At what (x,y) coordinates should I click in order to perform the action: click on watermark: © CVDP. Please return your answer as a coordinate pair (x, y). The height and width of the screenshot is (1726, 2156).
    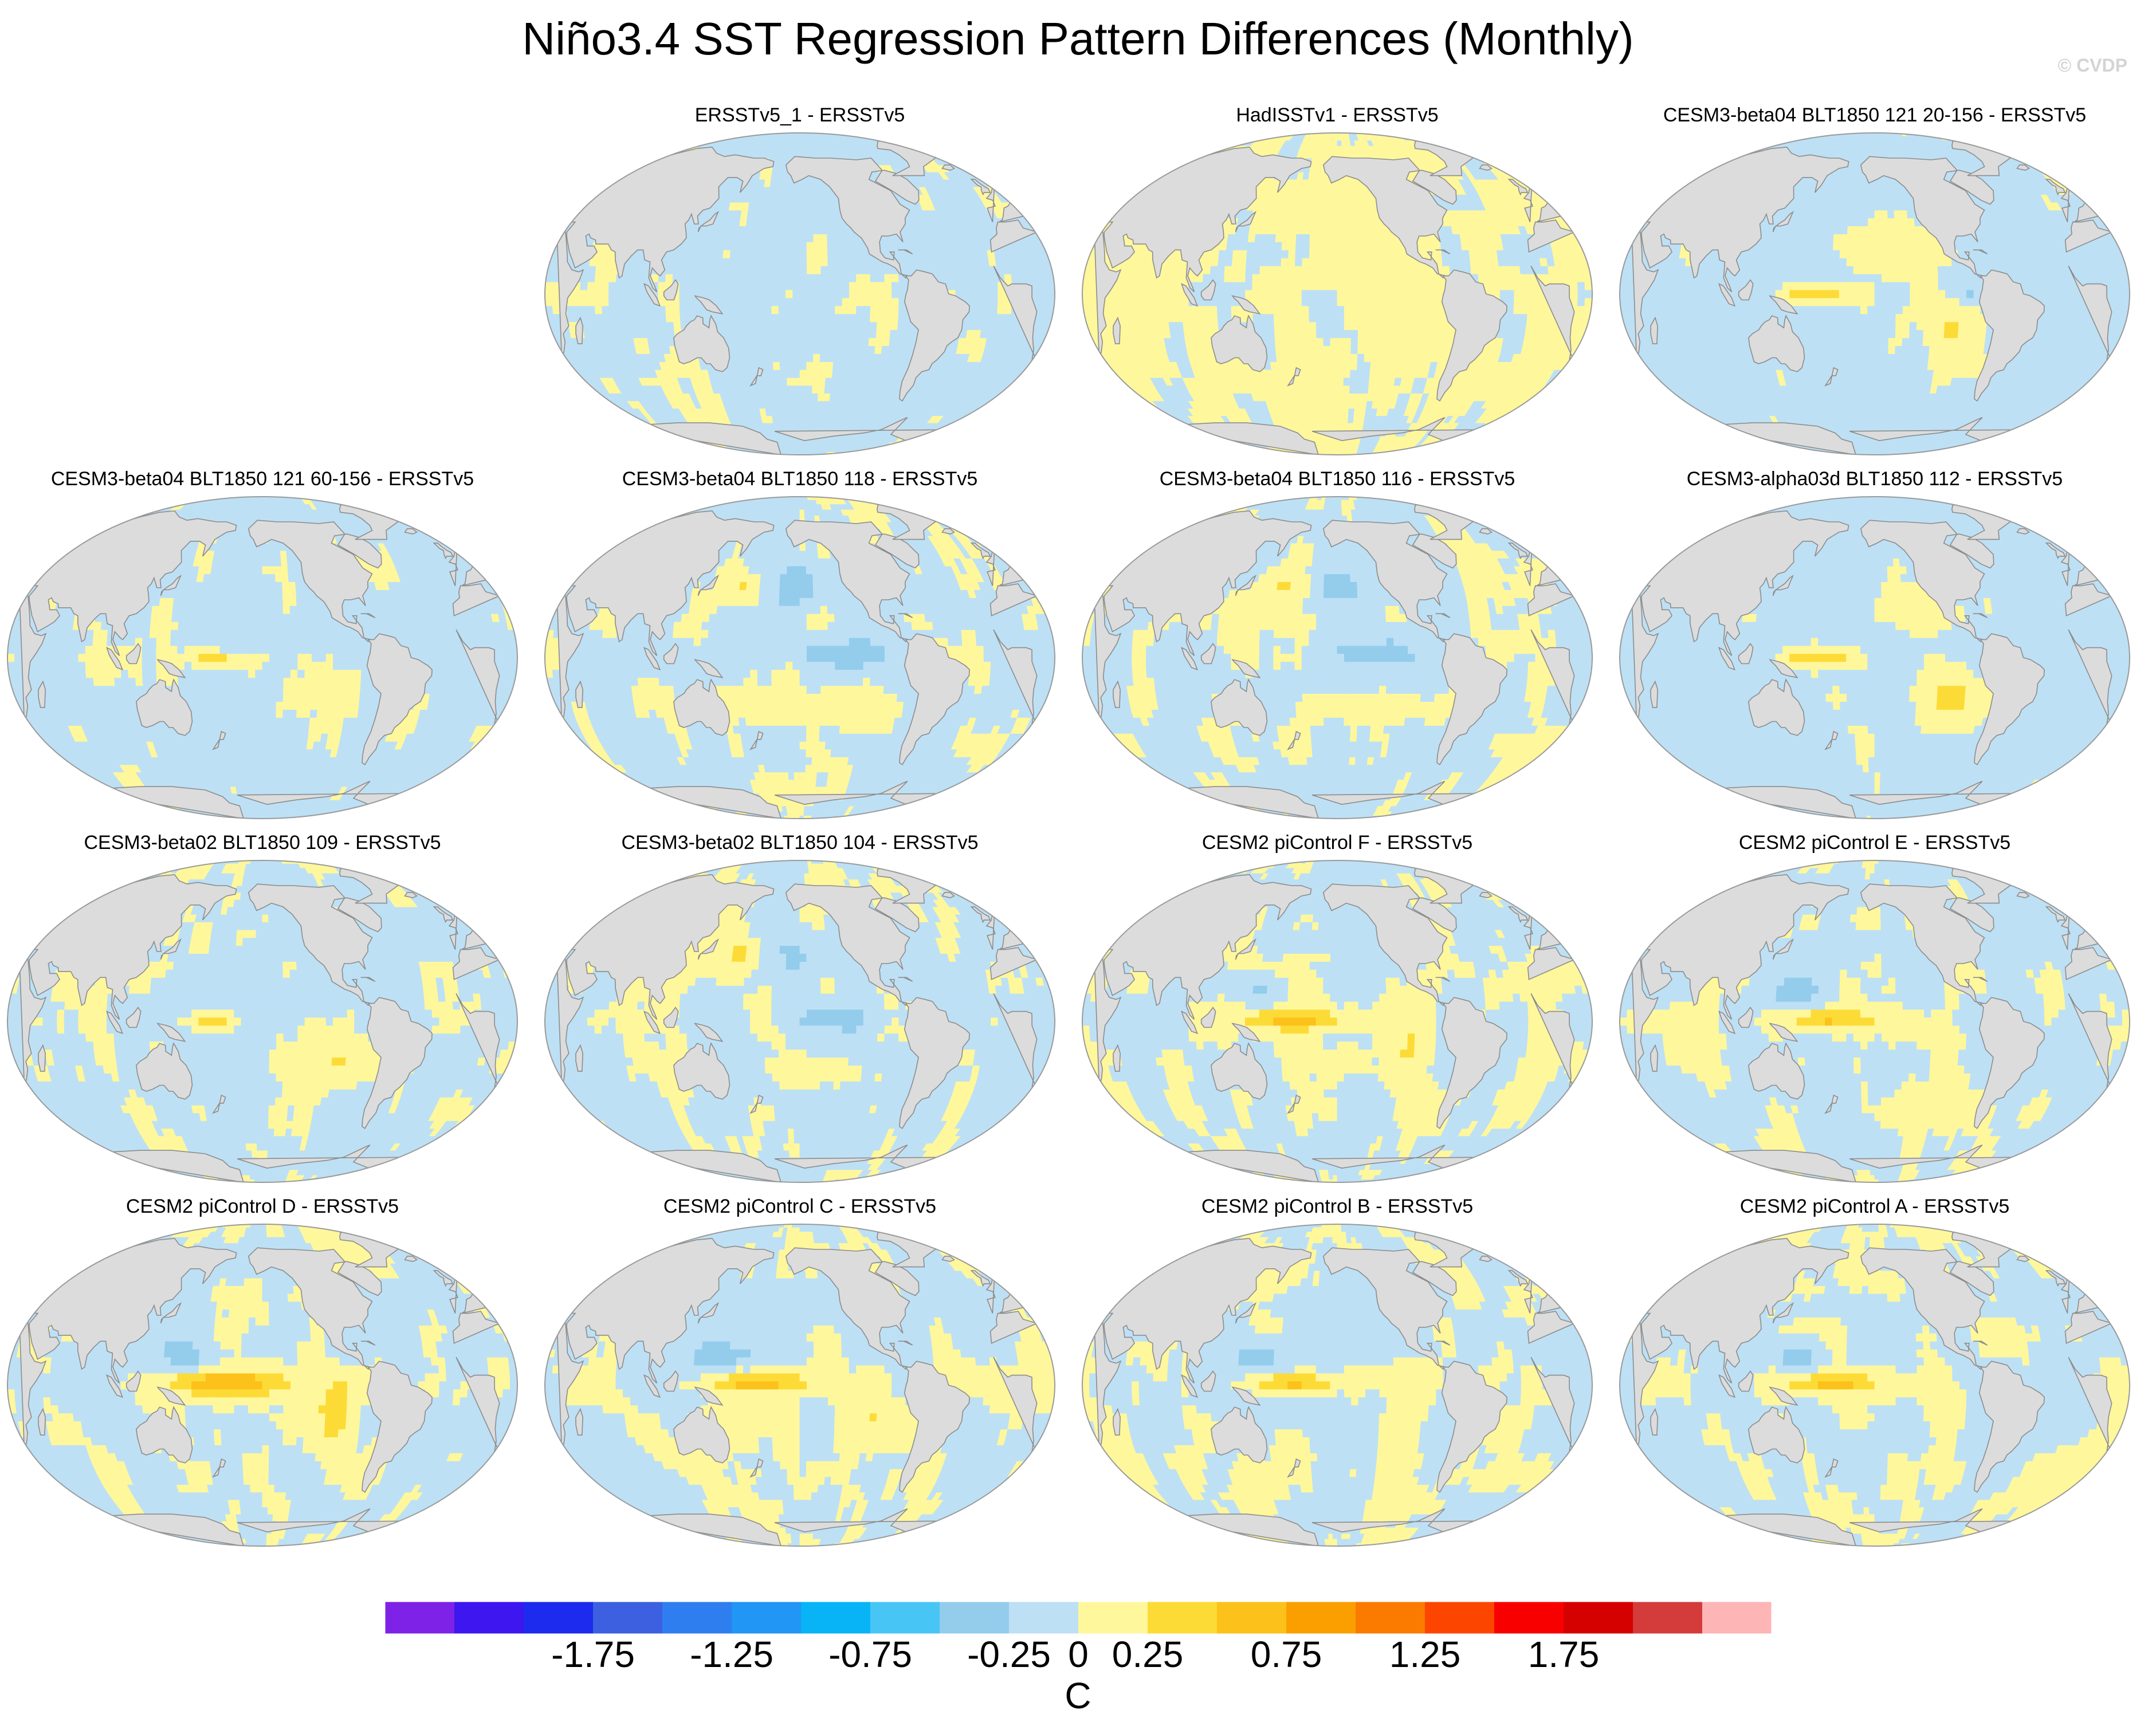
    Looking at the image, I should click on (2092, 65).